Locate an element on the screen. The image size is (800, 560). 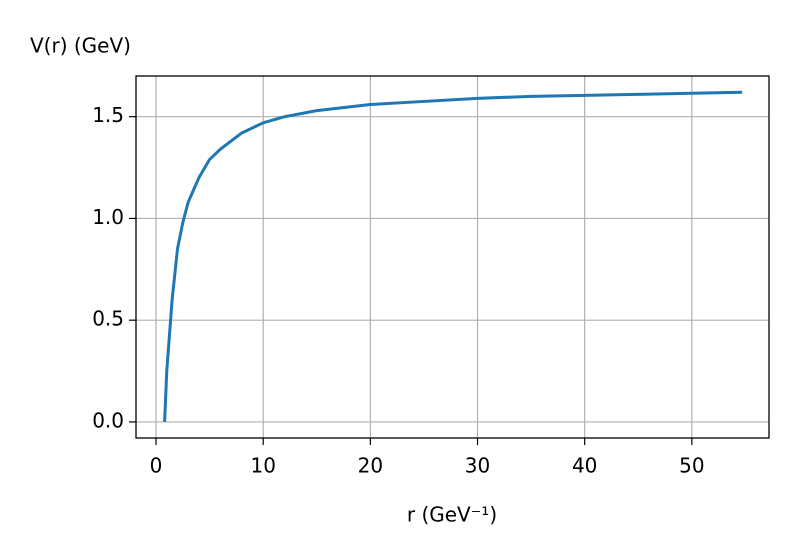
y-tick-label: 1.0 is located at coordinates (108, 217).